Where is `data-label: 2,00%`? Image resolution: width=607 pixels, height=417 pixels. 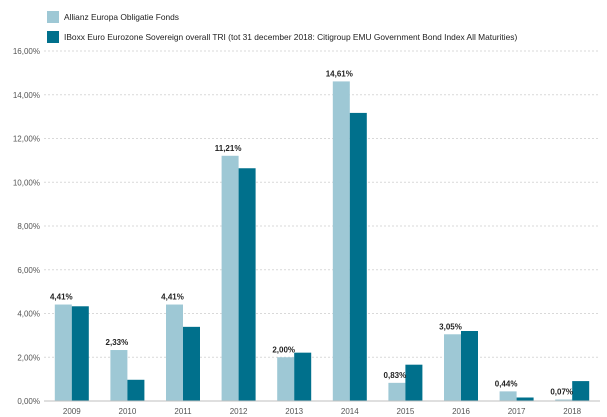
data-label: 2,00% is located at coordinates (283, 349).